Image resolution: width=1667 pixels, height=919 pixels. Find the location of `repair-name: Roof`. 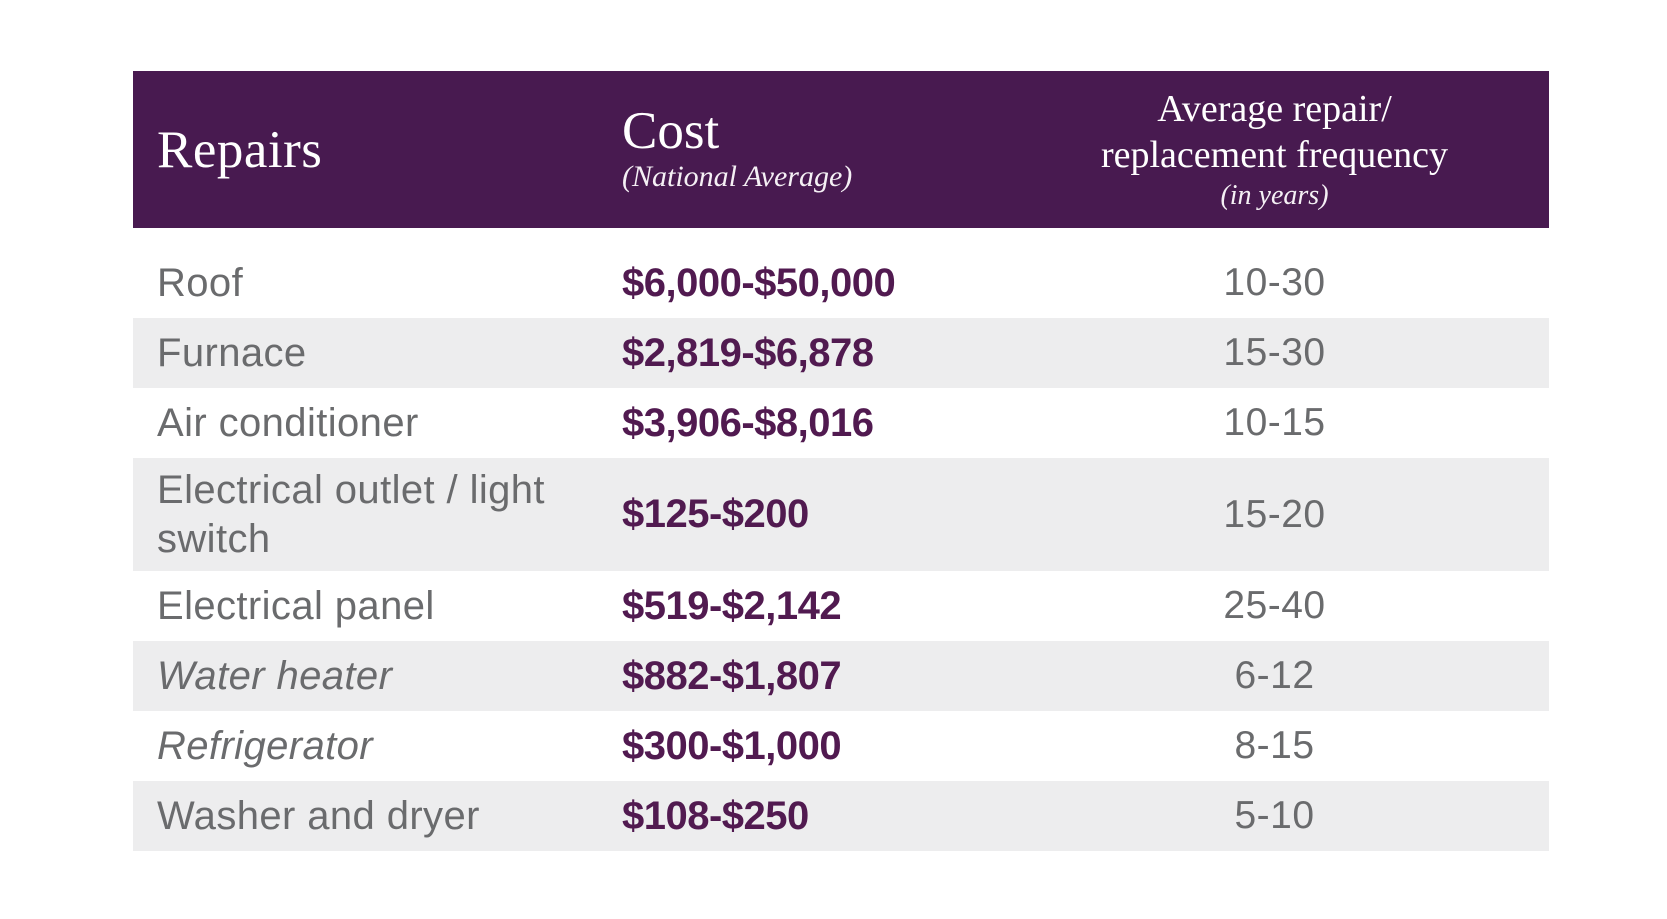

repair-name: Roof is located at coordinates (200, 282).